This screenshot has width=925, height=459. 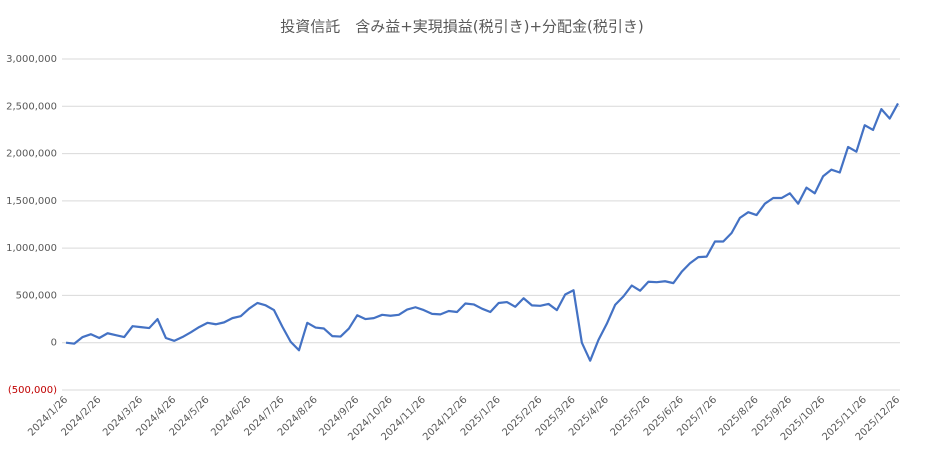 I want to click on y-tick-label: 1,500,000, so click(x=31, y=201).